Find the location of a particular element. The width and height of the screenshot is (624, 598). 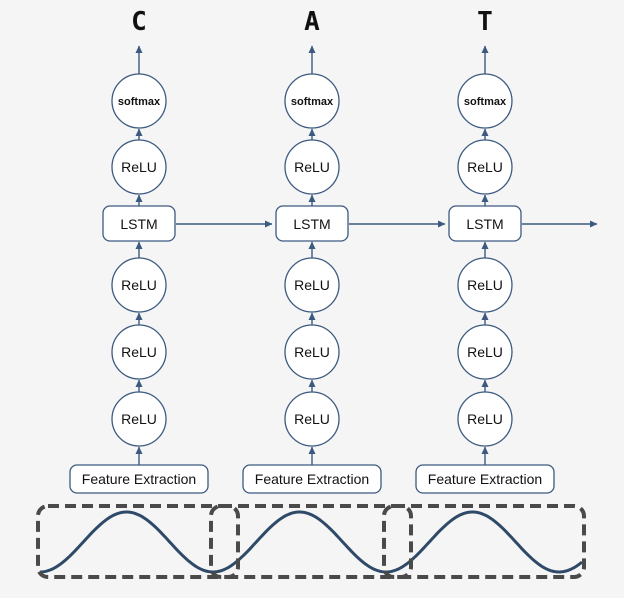

output-char-t: T is located at coordinates (485, 22).